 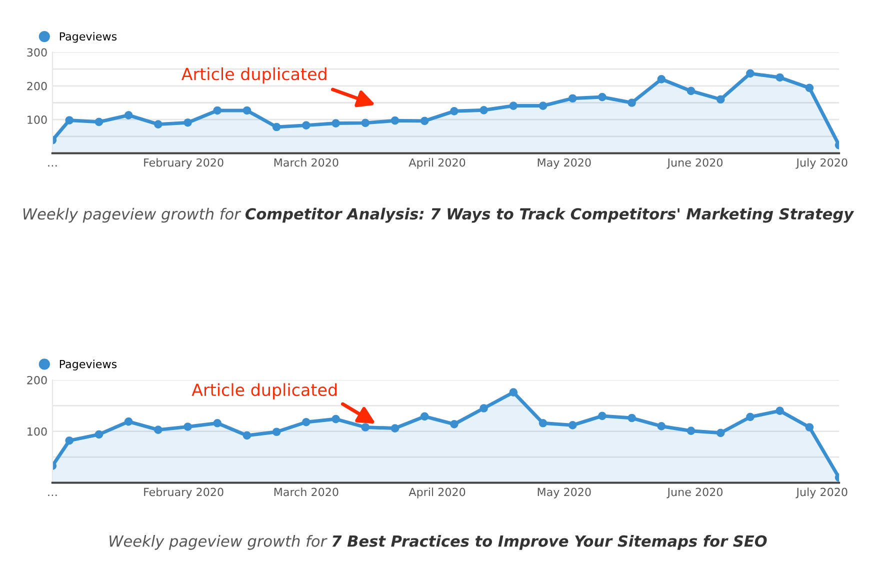 What do you see at coordinates (37, 52) in the screenshot?
I see `y-tick-label: 300` at bounding box center [37, 52].